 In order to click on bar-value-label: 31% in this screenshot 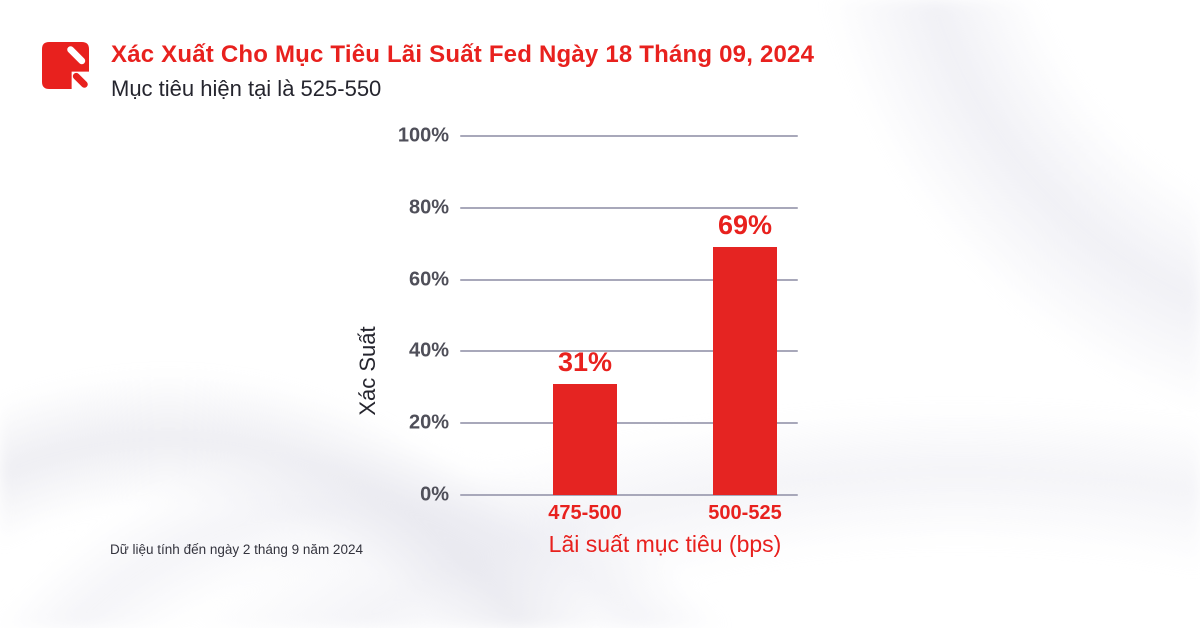, I will do `click(585, 361)`.